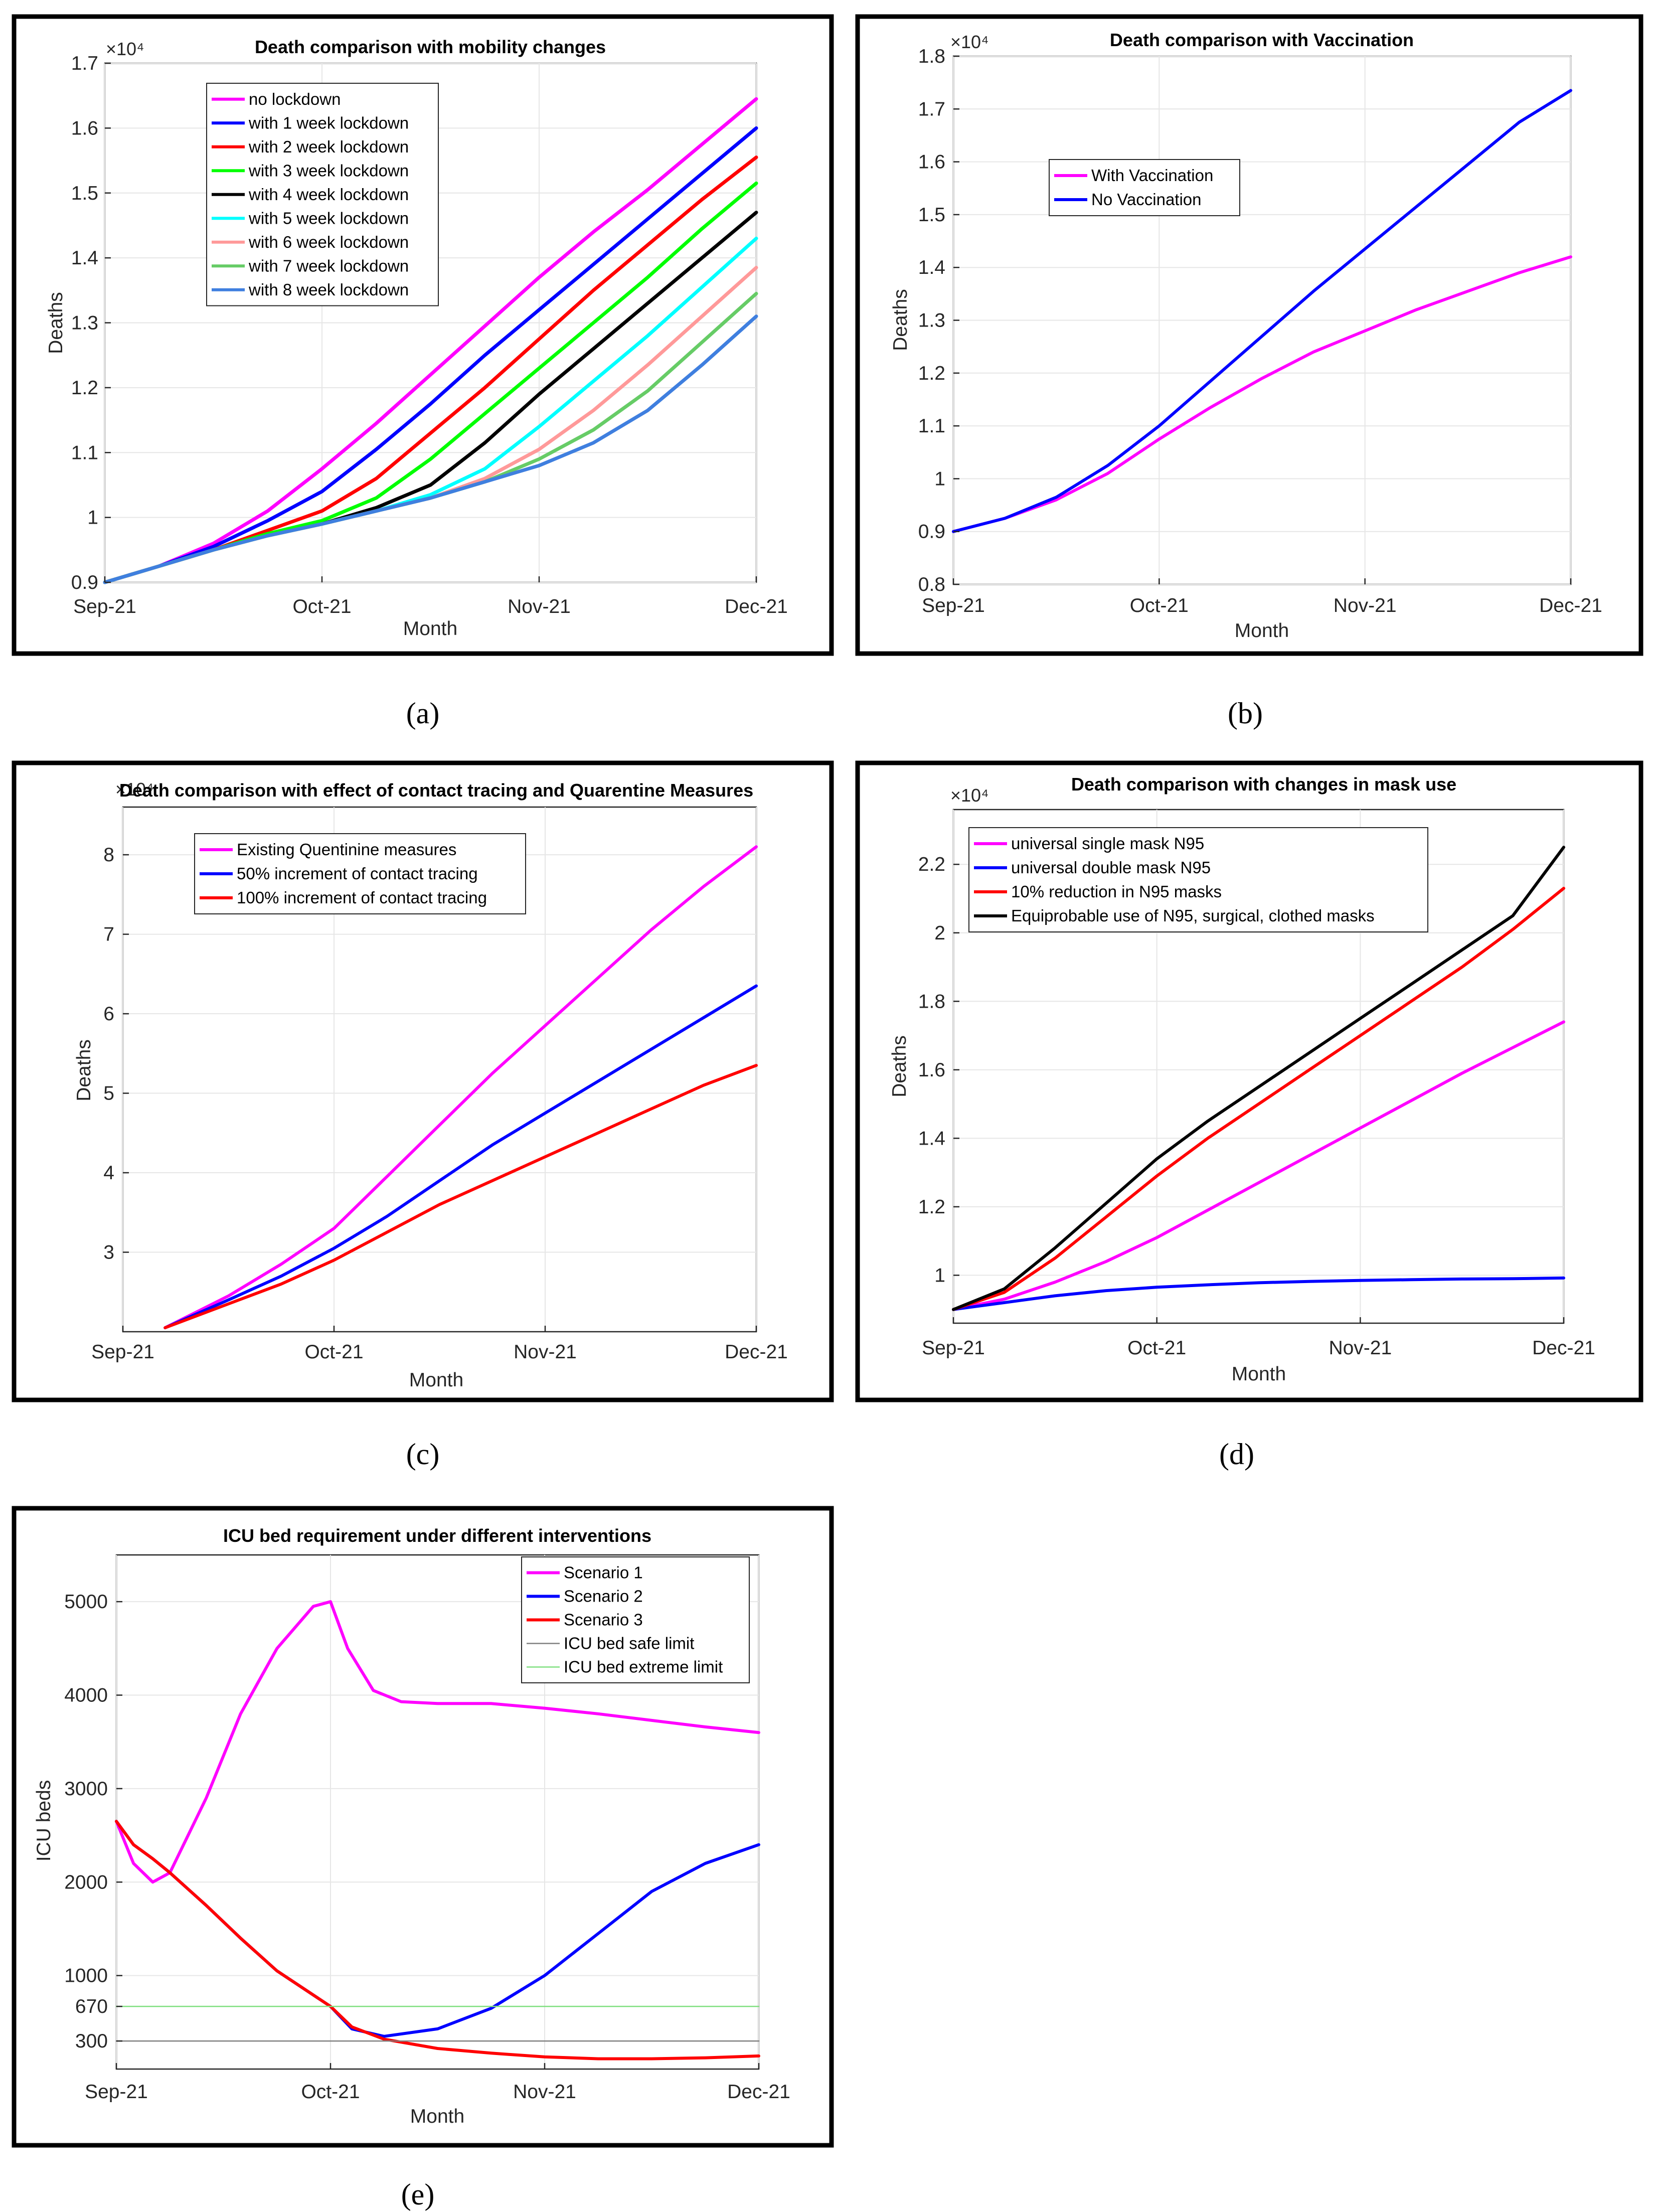 Image resolution: width=1653 pixels, height=2212 pixels. I want to click on legend-label: ICU bed extreme limit, so click(644, 1667).